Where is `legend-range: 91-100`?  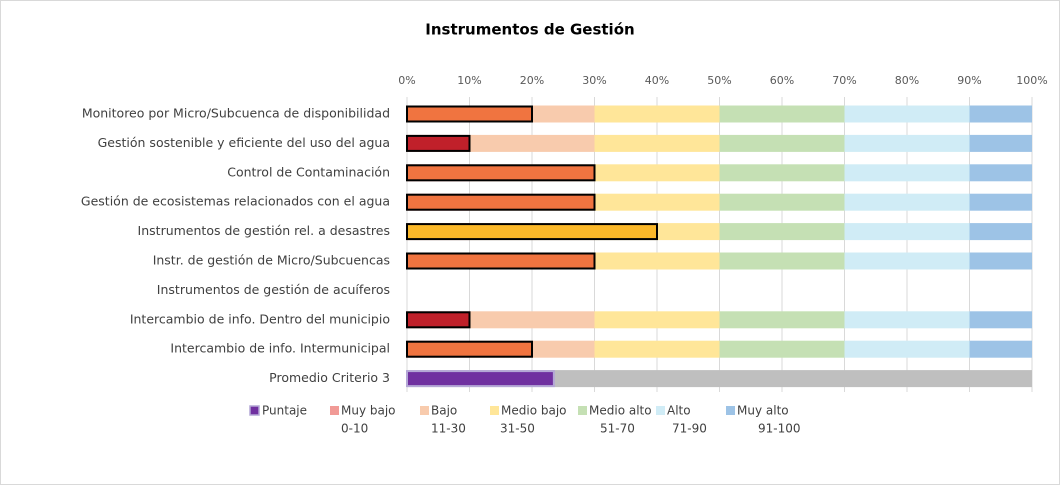 legend-range: 91-100 is located at coordinates (779, 429).